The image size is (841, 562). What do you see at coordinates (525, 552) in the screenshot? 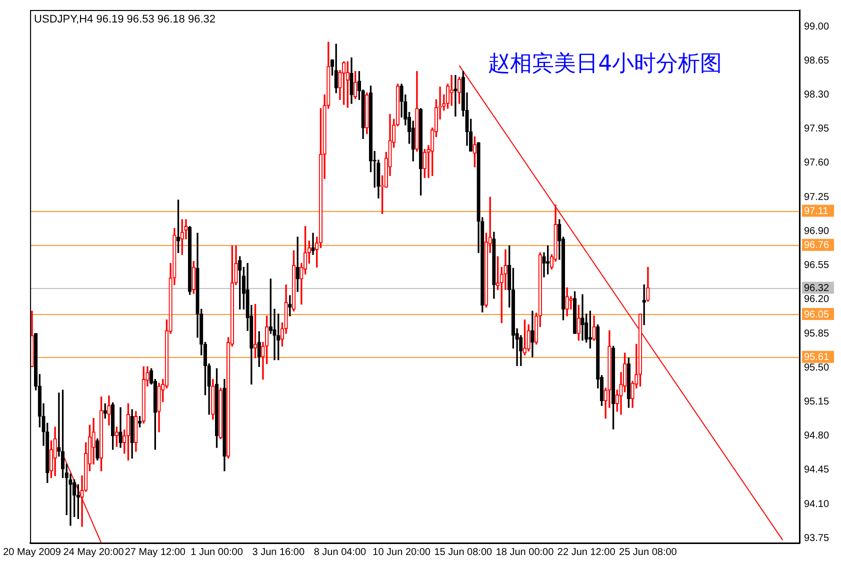
I see `x-tick-label: 18 Jun 00:00` at bounding box center [525, 552].